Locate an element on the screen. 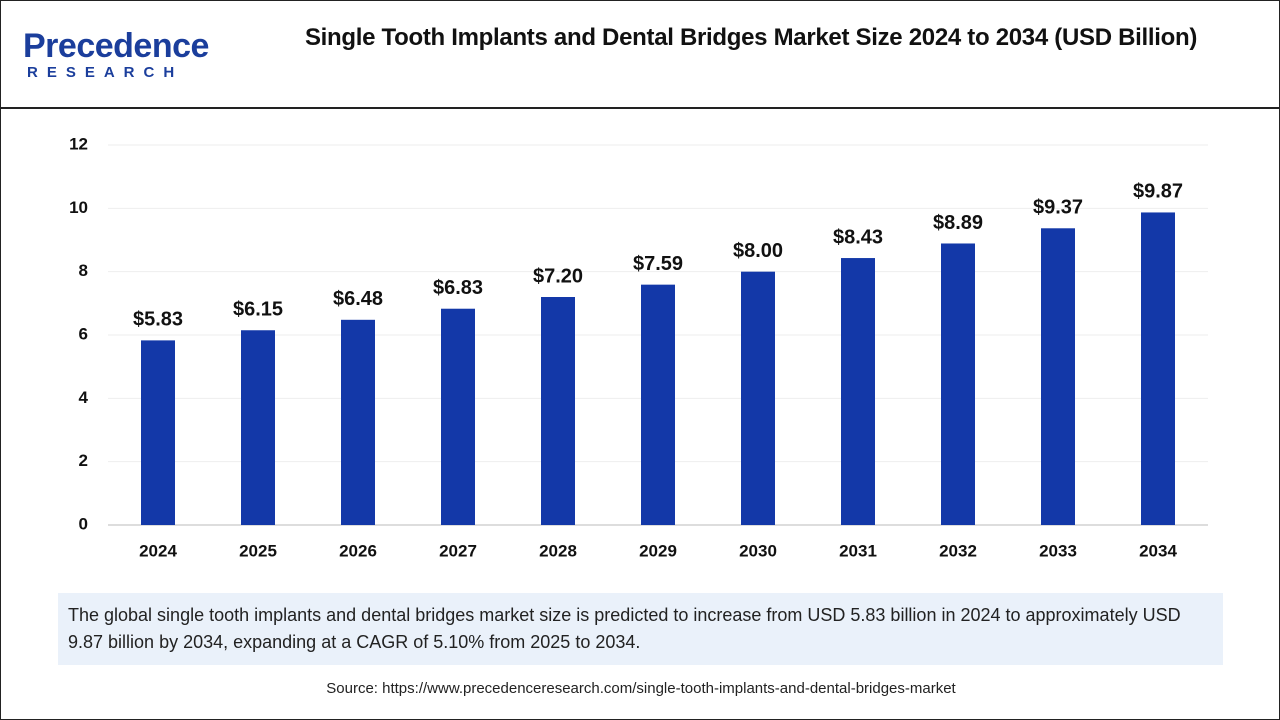 The image size is (1280, 720). y-tick-label: 8 is located at coordinates (83, 270).